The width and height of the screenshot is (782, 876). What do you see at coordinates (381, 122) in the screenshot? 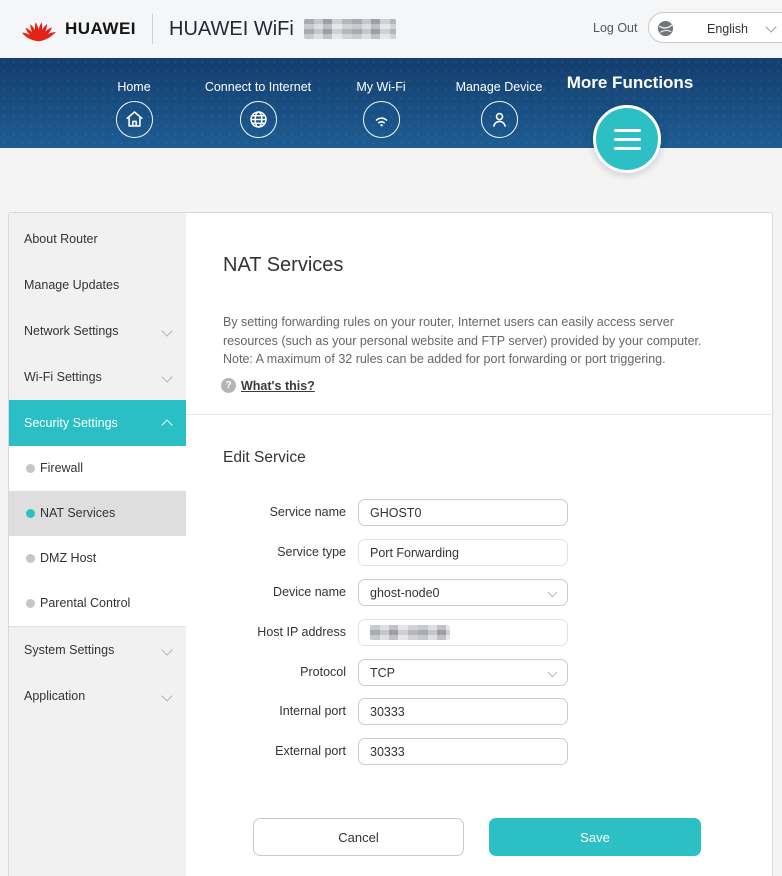
I see `wifi-icon` at bounding box center [381, 122].